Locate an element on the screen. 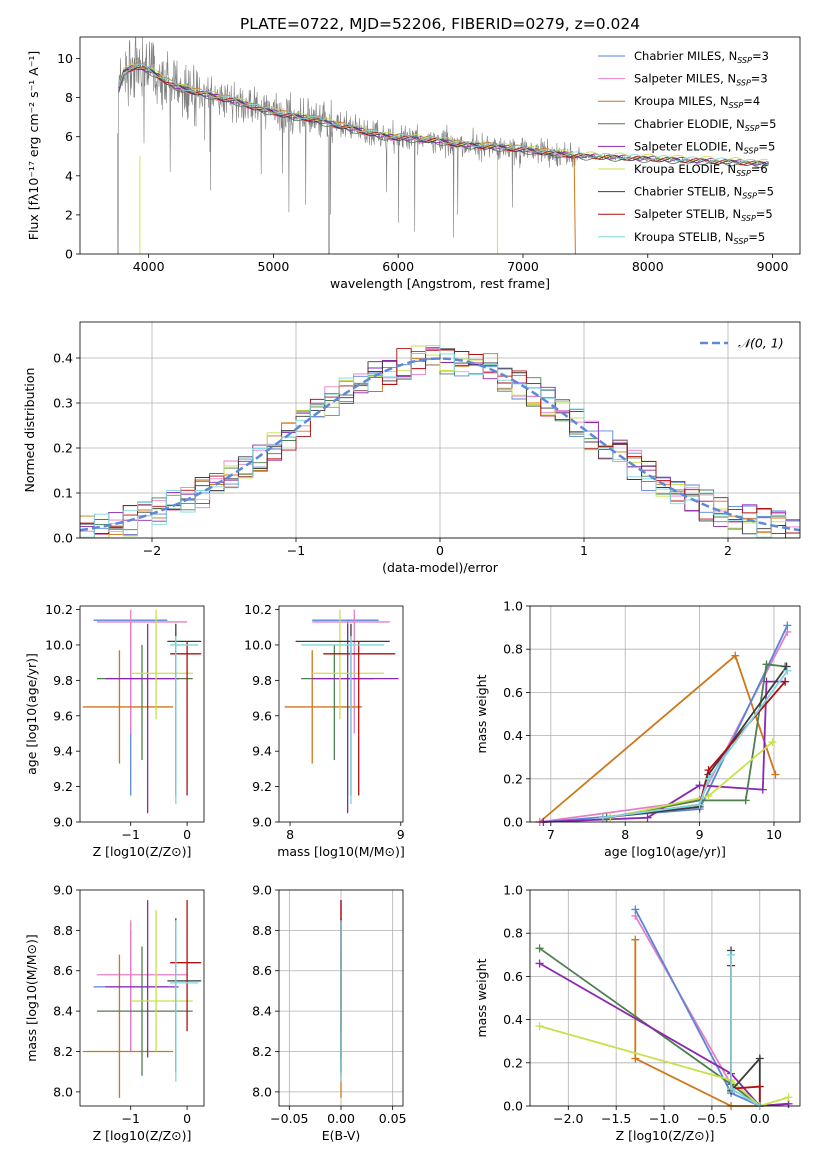 Image resolution: width=819 pixels, height=1170 pixels. x-tick-label: −1.0 is located at coordinates (664, 1118).